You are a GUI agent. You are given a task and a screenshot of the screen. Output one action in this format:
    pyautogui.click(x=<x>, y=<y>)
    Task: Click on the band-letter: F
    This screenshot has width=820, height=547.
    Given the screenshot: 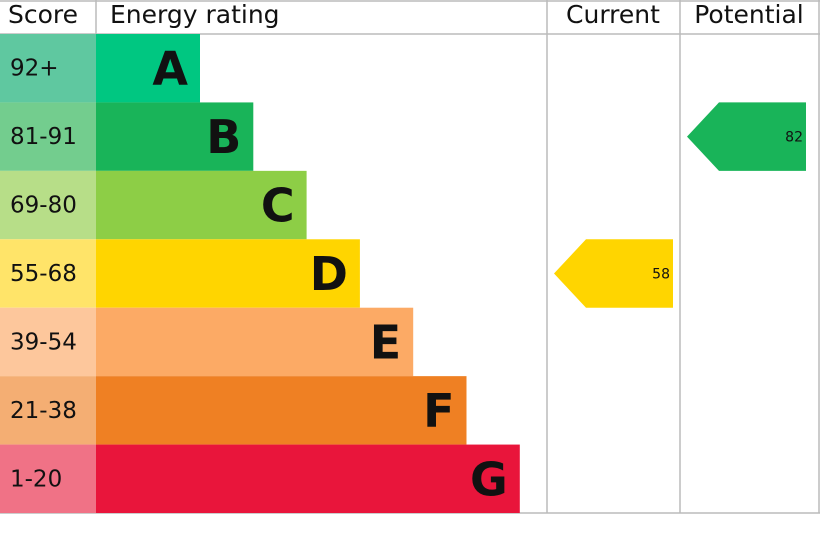 What is the action you would take?
    pyautogui.click(x=438, y=411)
    